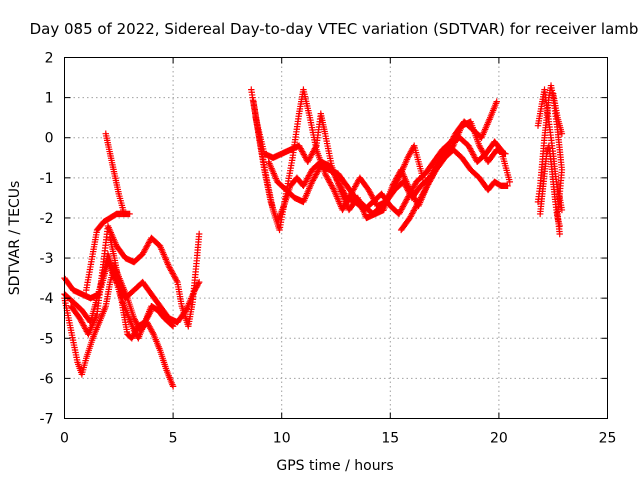 The height and width of the screenshot is (480, 640). I want to click on y-tick-label: -6, so click(47, 379).